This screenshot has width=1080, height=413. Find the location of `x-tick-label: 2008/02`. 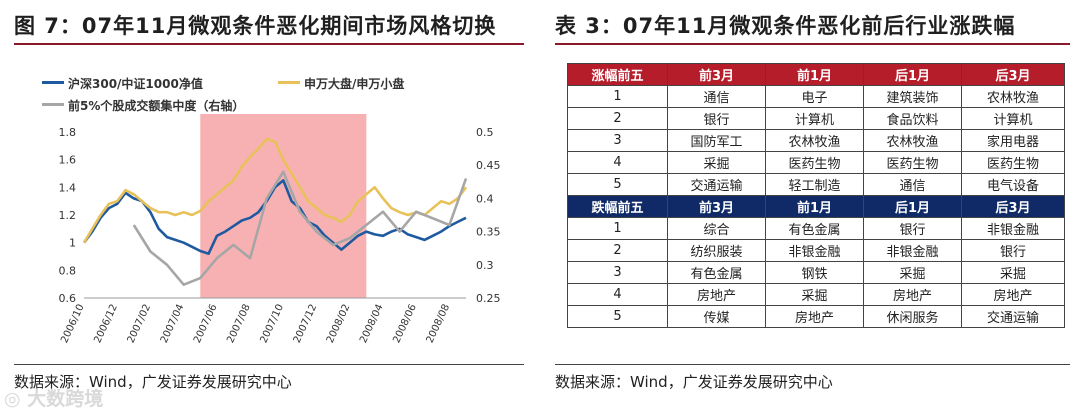

x-tick-label: 2008/02 is located at coordinates (339, 324).